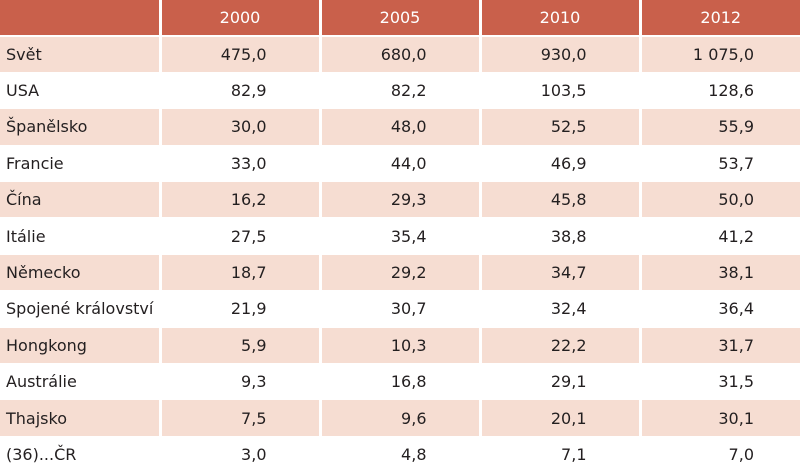 The image size is (800, 473). Describe the element at coordinates (80, 309) in the screenshot. I see `row-label: Spojené království` at that location.